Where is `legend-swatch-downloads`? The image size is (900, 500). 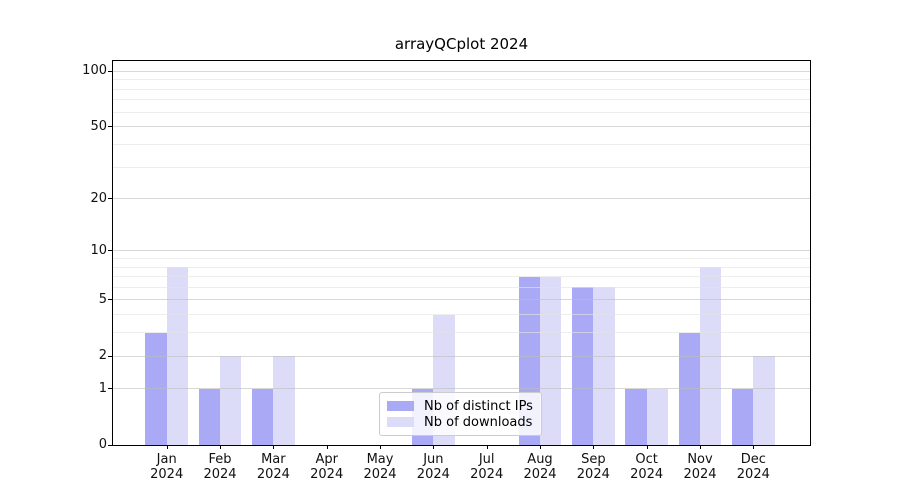
legend-swatch-downloads is located at coordinates (400, 422).